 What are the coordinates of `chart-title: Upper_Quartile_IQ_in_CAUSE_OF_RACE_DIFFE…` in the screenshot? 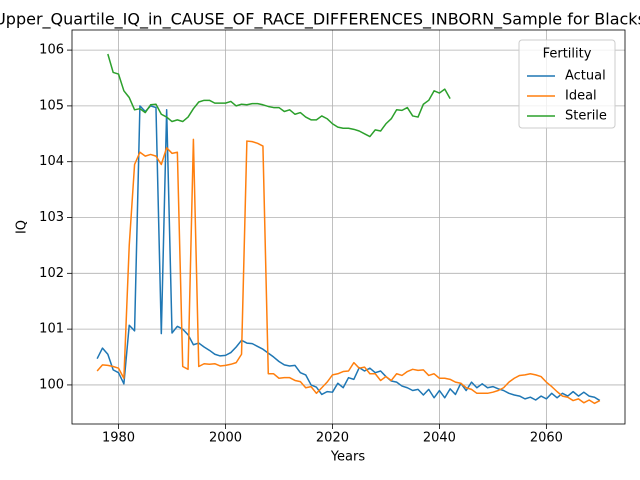 It's located at (320, 20).